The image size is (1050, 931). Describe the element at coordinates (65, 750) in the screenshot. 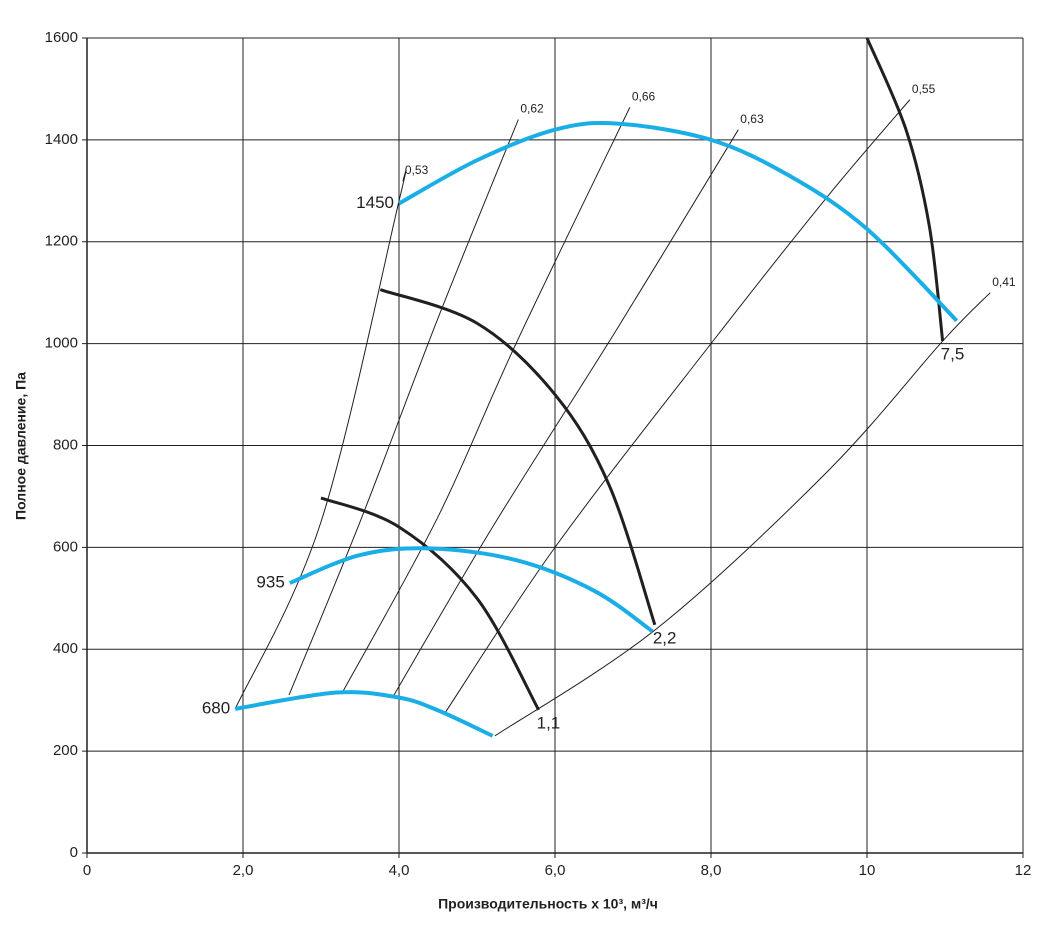

I see `y-tick-label: 200` at that location.